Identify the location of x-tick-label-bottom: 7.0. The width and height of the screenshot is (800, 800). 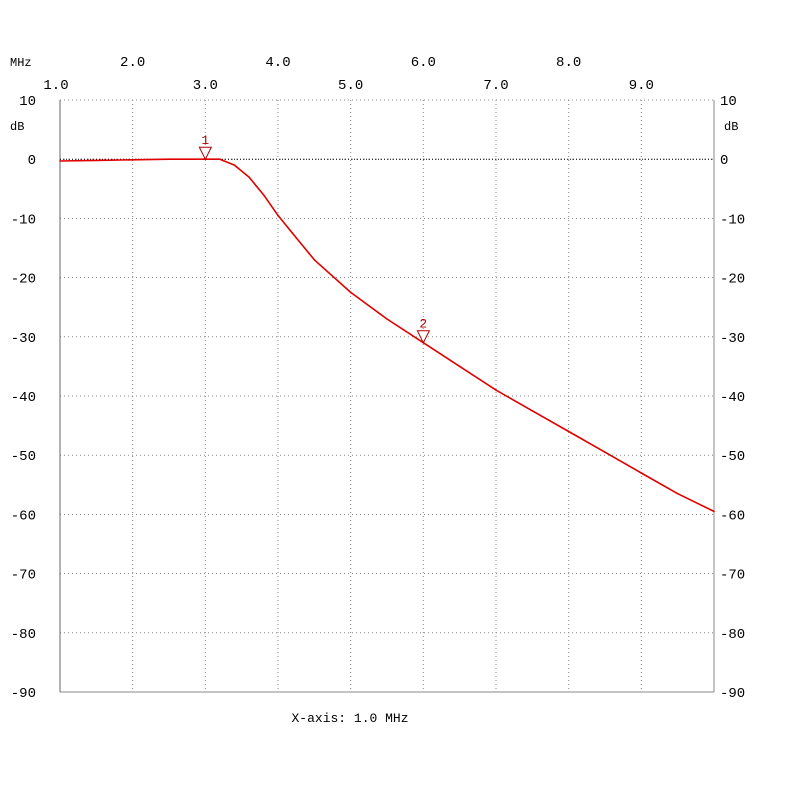
(495, 86).